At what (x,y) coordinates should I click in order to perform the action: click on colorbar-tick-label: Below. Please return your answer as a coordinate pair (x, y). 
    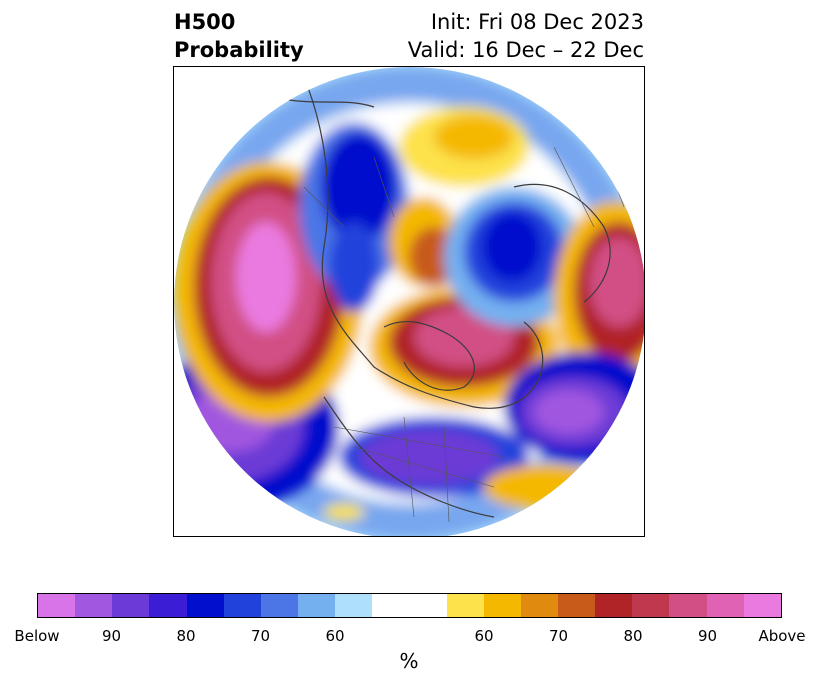
    Looking at the image, I should click on (37, 636).